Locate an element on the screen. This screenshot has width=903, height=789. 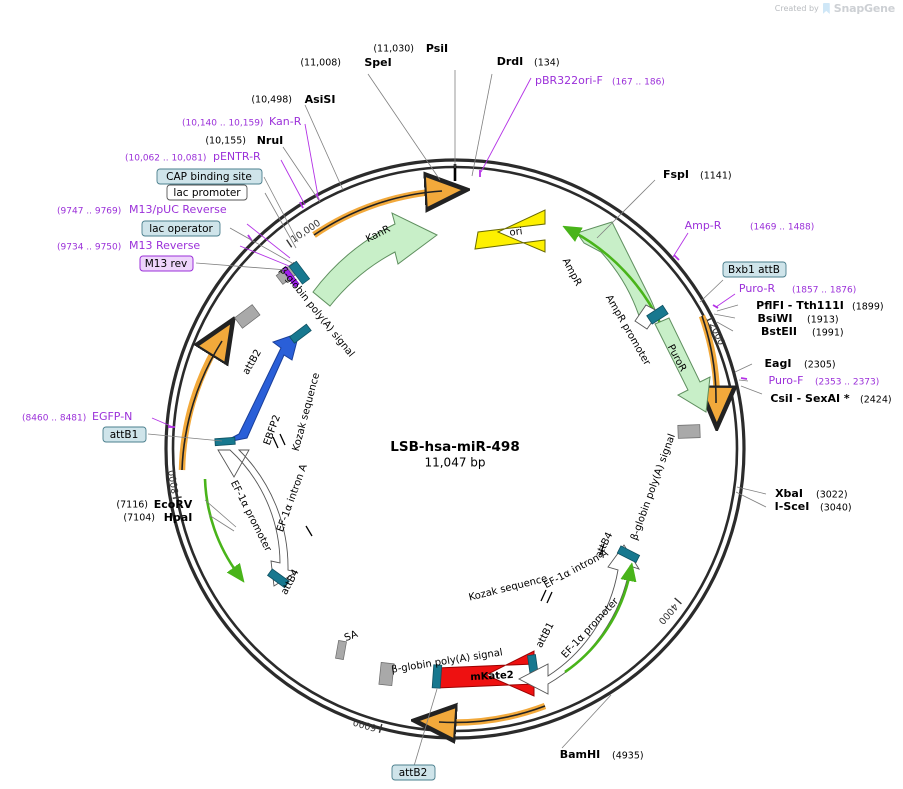
xbai-name: XbaI is located at coordinates (789, 493).